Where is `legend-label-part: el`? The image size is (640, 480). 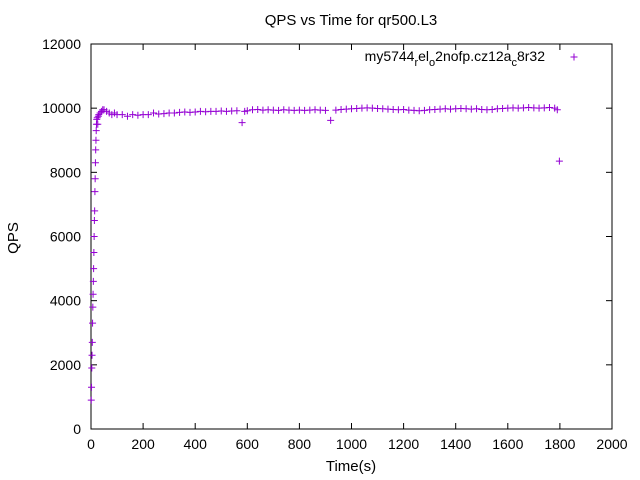 legend-label-part: el is located at coordinates (423, 56).